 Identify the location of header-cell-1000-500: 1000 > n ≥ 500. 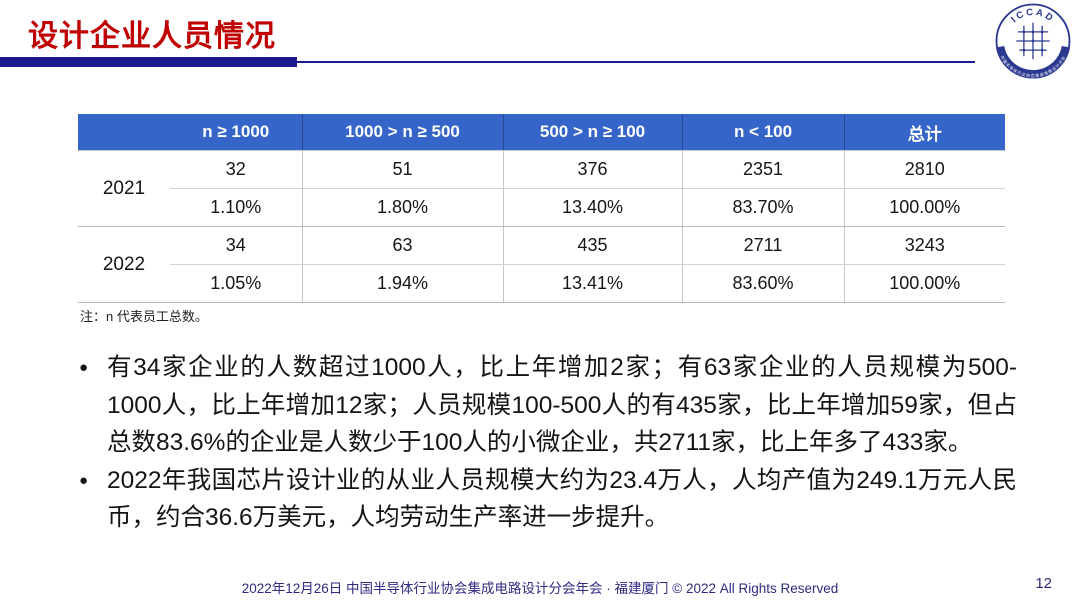
(403, 132).